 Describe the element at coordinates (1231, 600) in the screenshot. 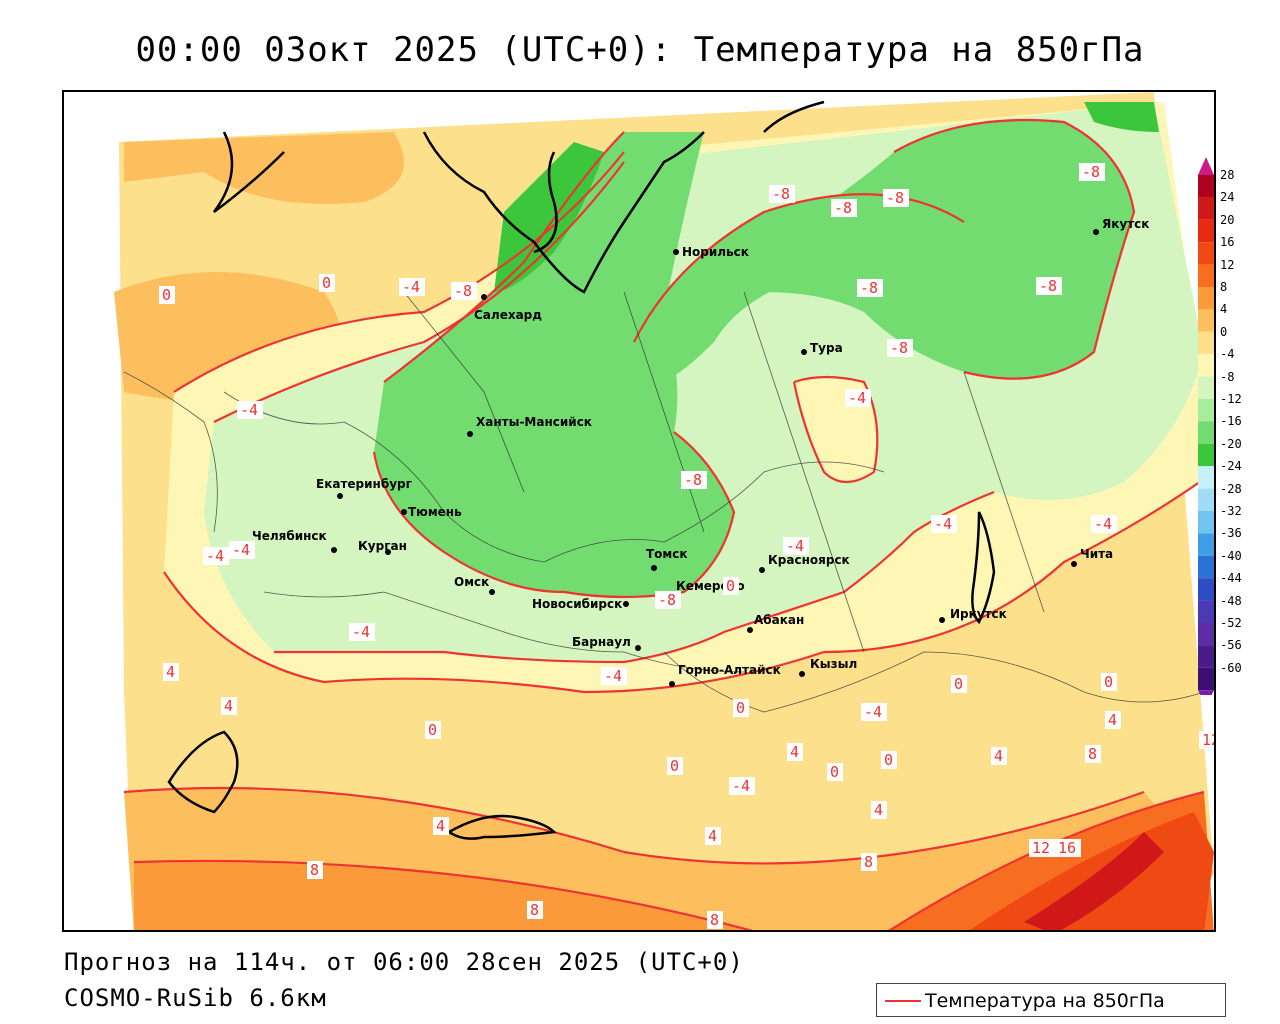

I see `colorbar-tick-label: -48` at that location.